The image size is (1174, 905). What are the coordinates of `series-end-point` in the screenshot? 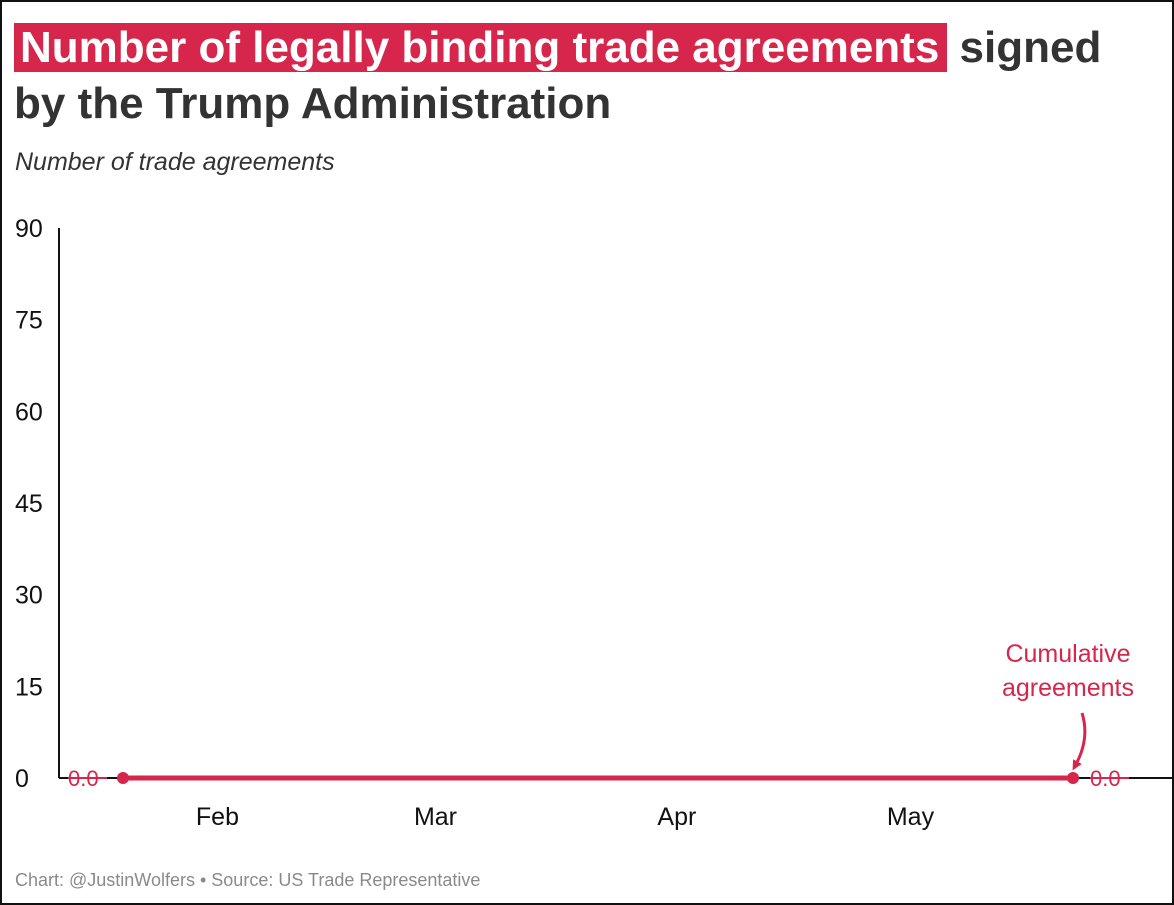 It's located at (1073, 778).